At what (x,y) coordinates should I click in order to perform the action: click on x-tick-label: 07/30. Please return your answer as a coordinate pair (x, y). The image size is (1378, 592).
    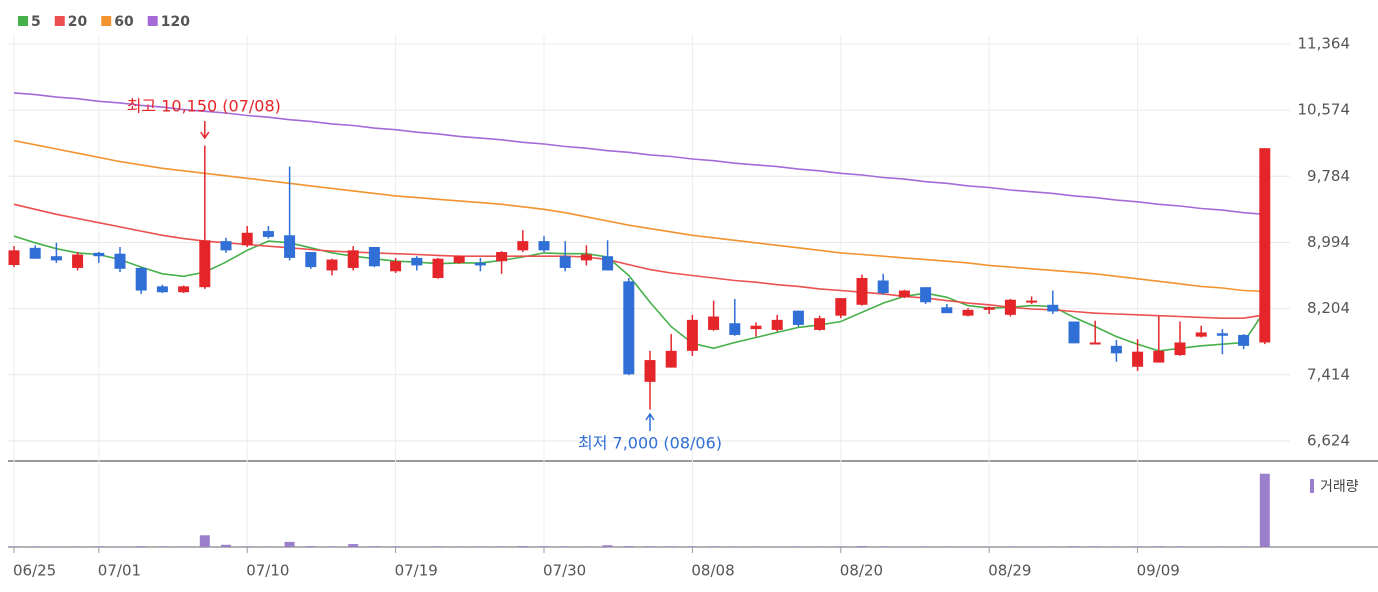
    Looking at the image, I should click on (564, 571).